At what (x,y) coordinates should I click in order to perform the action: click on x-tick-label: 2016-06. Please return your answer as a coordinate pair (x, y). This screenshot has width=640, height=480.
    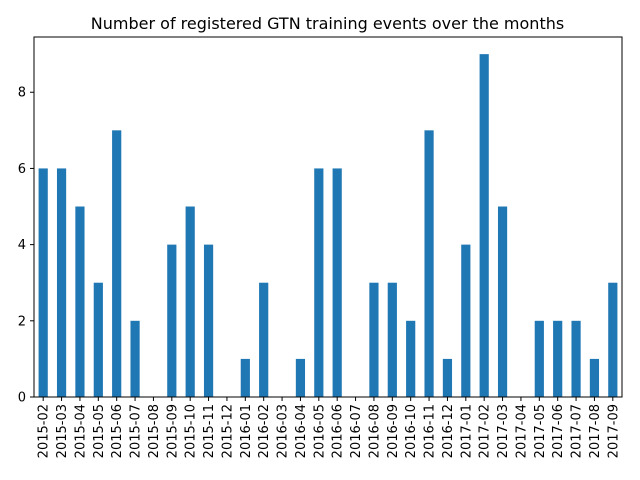
    Looking at the image, I should click on (338, 431).